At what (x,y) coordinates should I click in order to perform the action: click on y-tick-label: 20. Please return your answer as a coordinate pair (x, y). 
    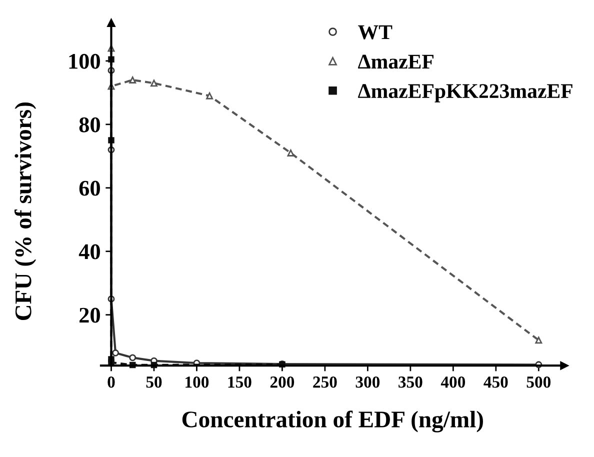
    Looking at the image, I should click on (90, 315).